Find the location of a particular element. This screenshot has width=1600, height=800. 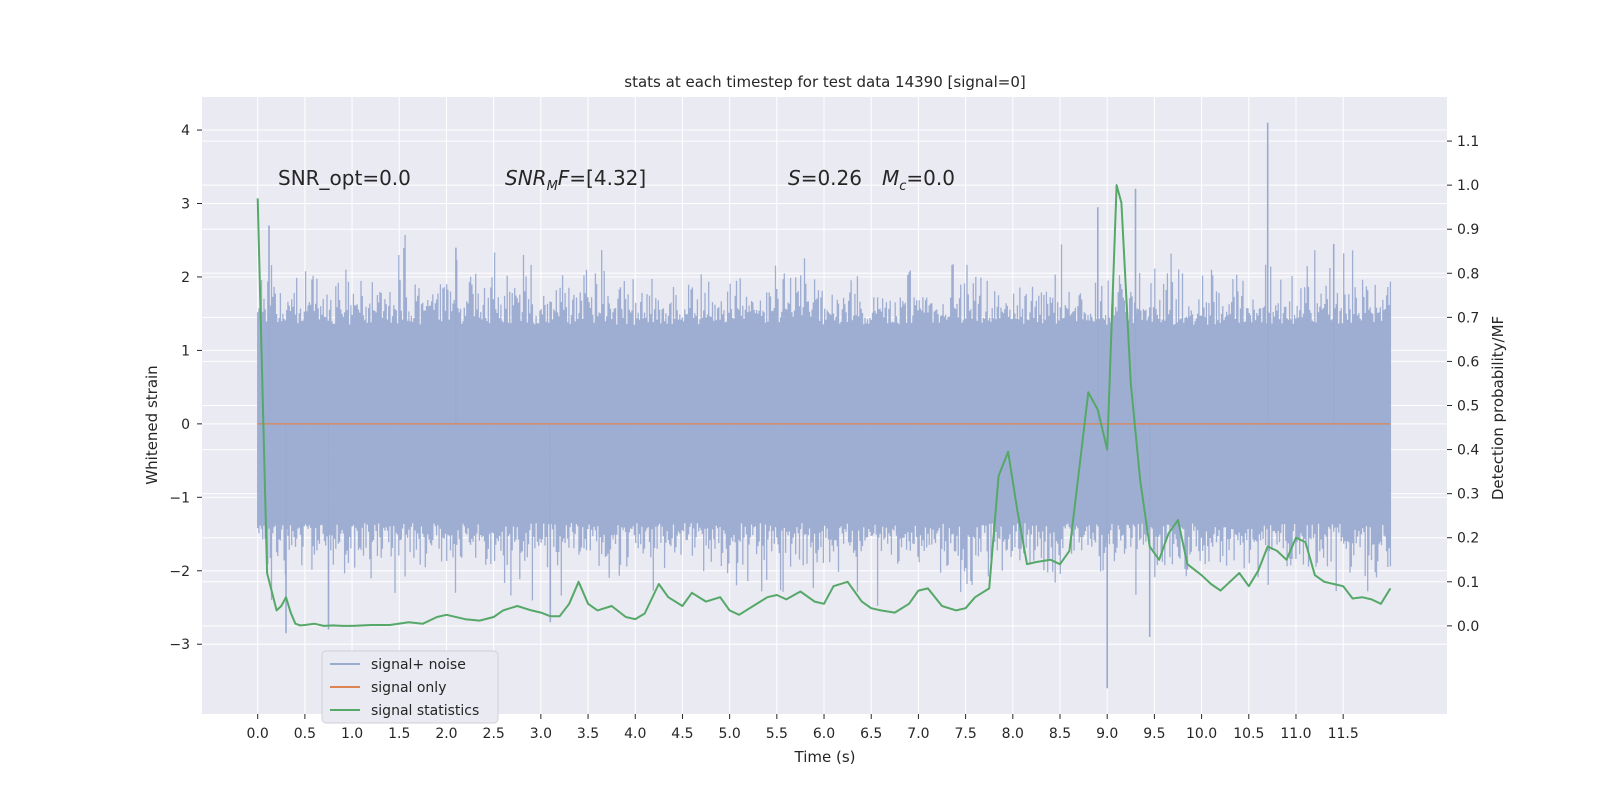

legend-label-signal: signal only is located at coordinates (408, 688).